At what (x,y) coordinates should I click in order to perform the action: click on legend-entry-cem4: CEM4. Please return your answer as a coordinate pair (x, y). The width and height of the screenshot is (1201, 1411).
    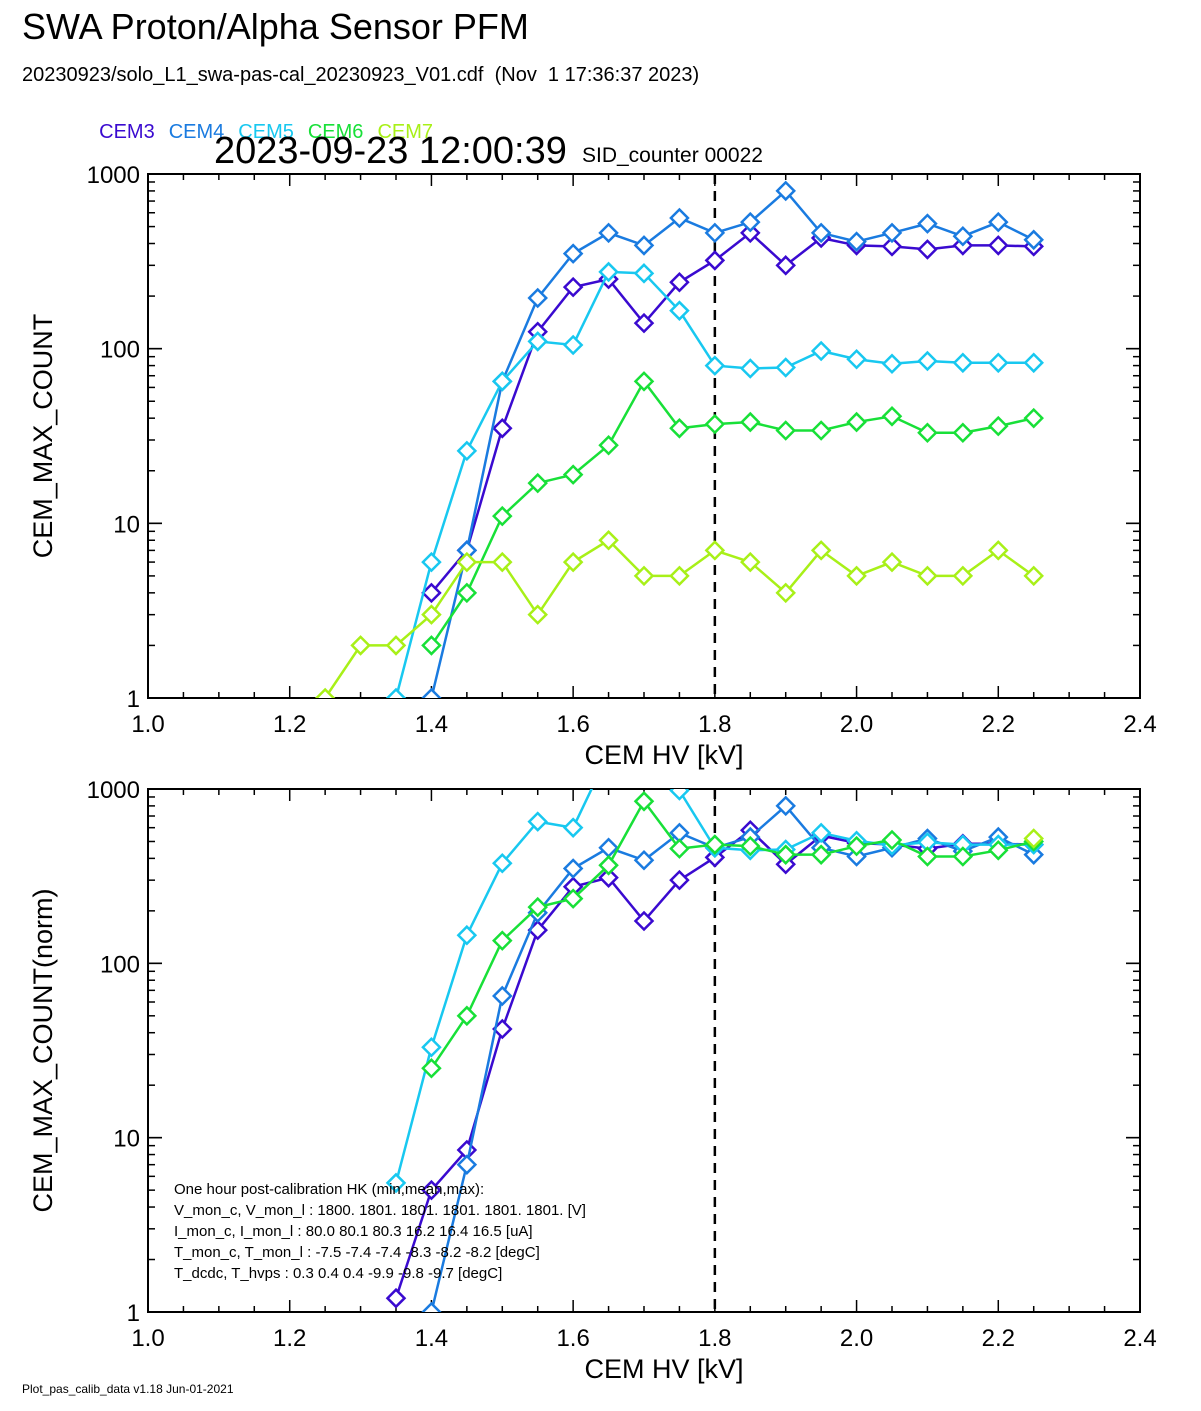
    Looking at the image, I should click on (196, 132).